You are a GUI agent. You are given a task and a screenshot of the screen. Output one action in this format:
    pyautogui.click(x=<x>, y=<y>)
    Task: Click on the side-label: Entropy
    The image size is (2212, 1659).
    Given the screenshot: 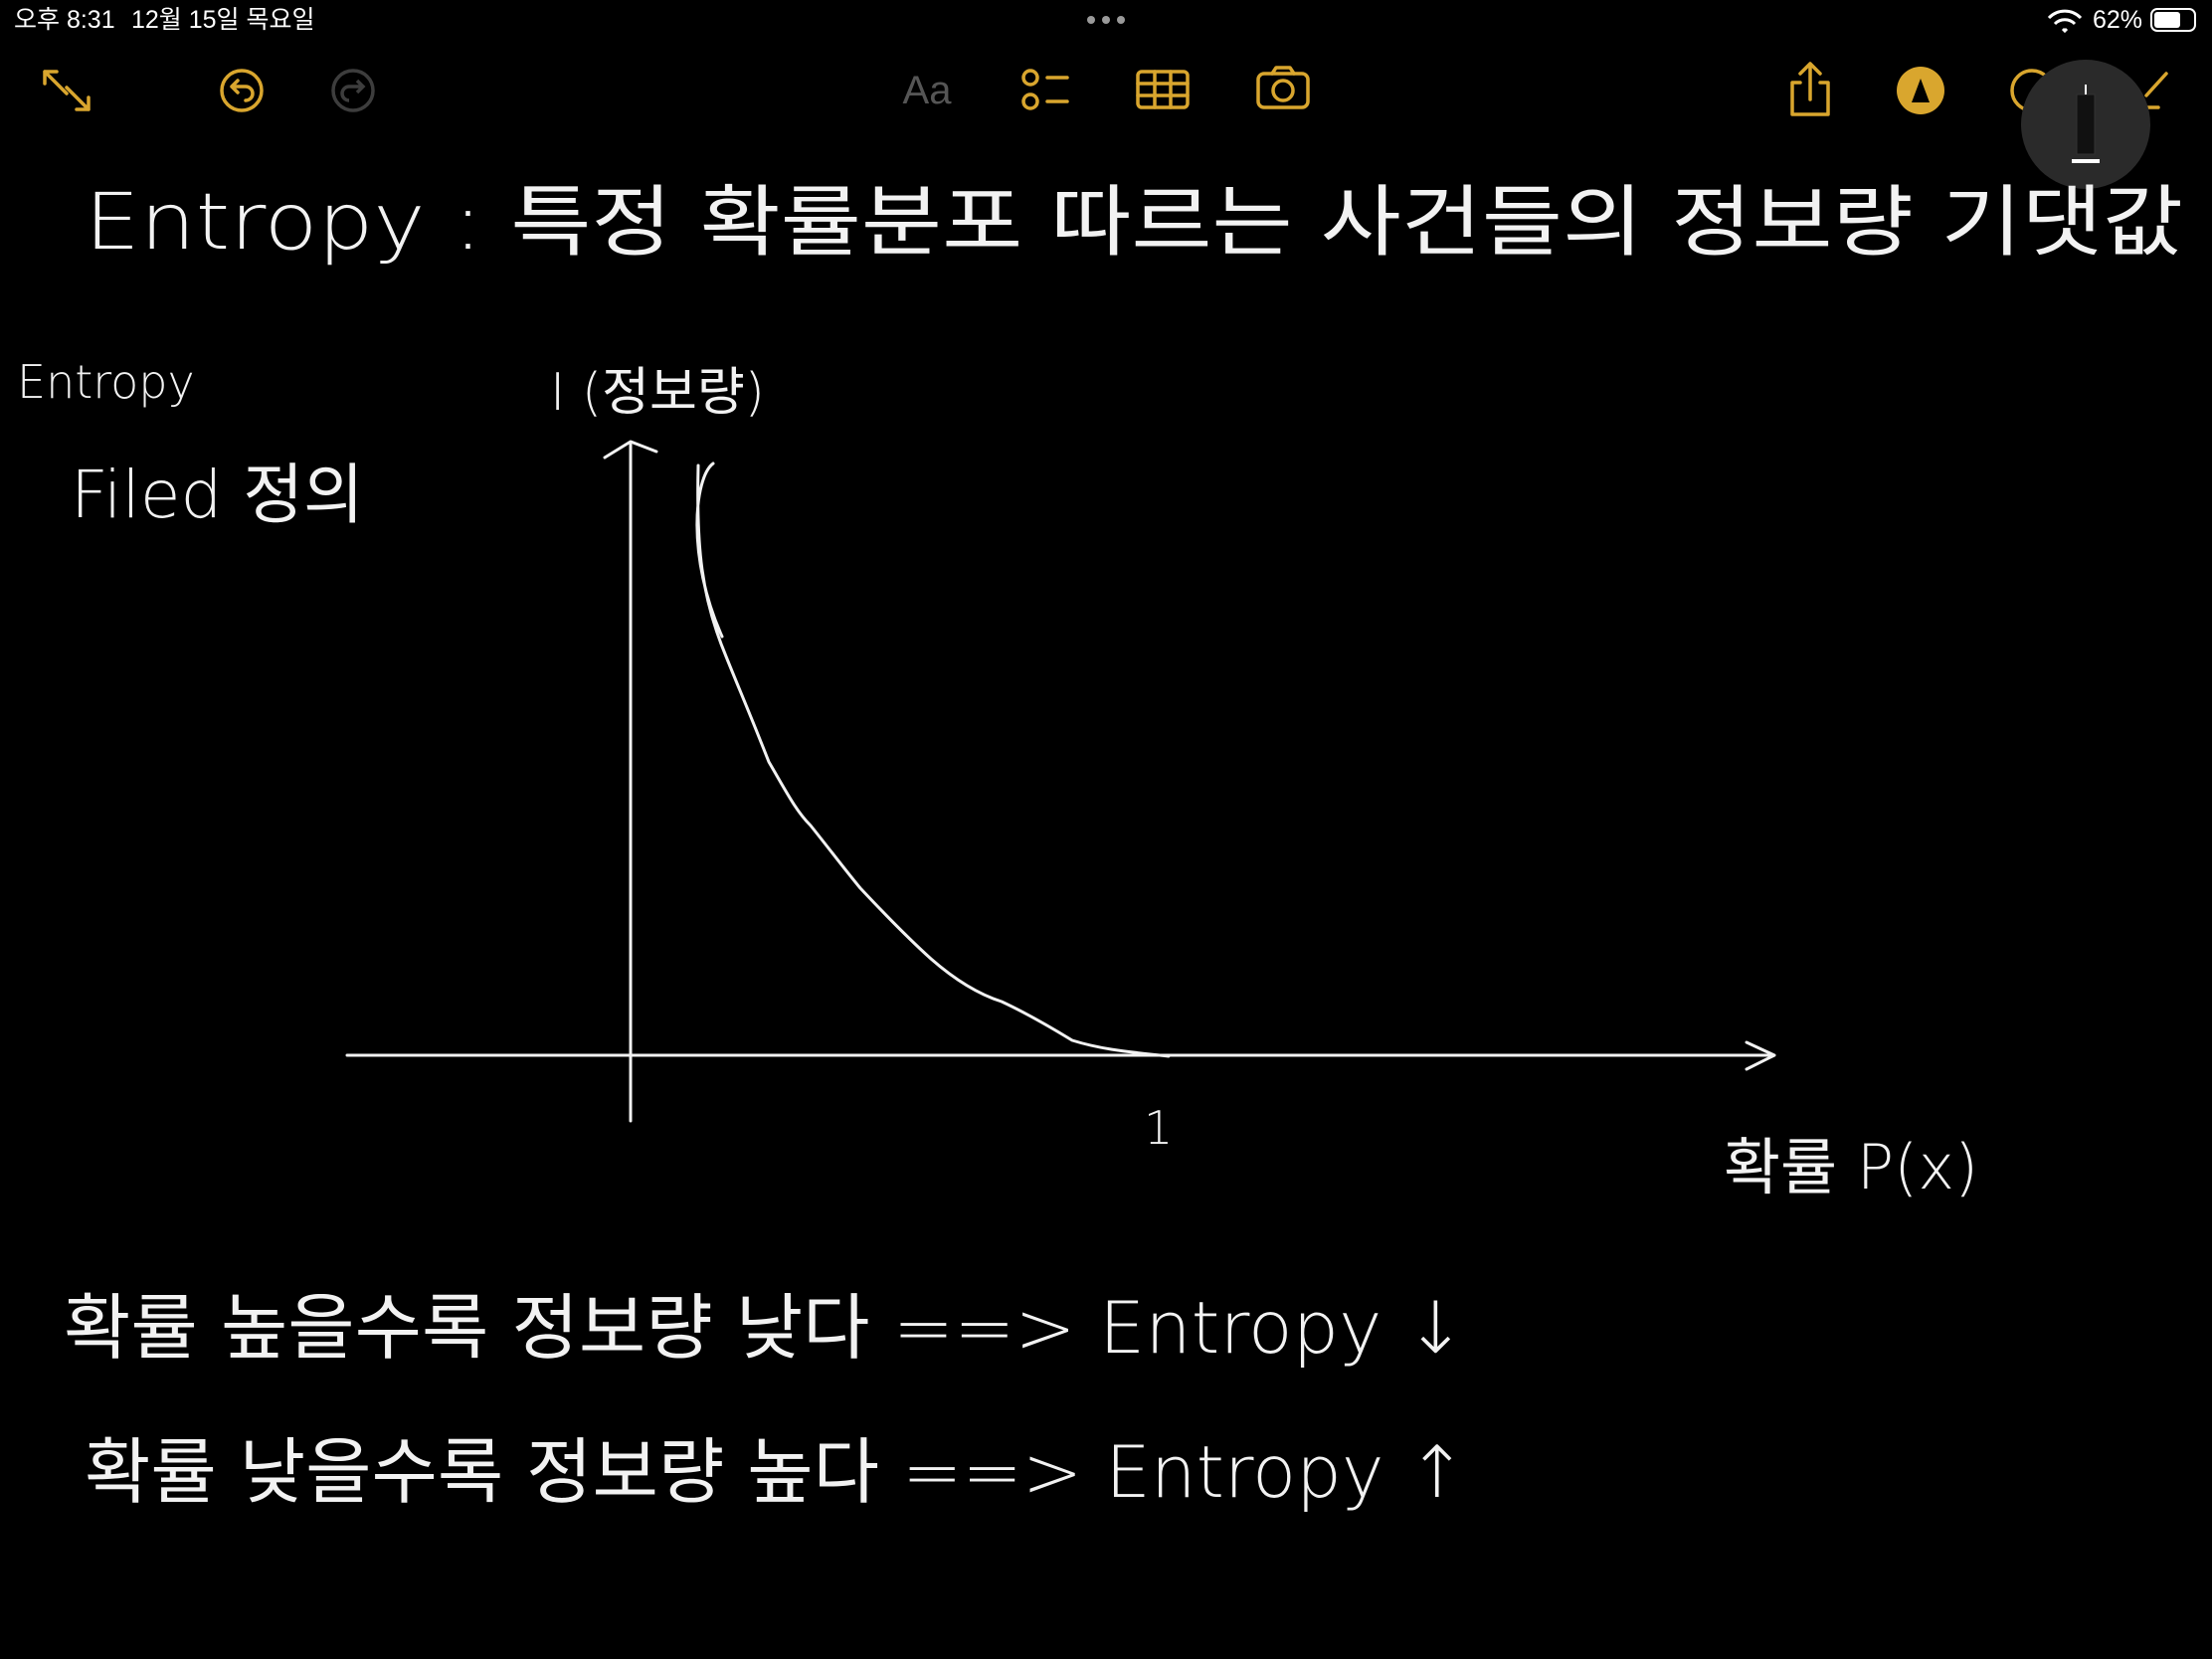 What is the action you would take?
    pyautogui.click(x=106, y=382)
    